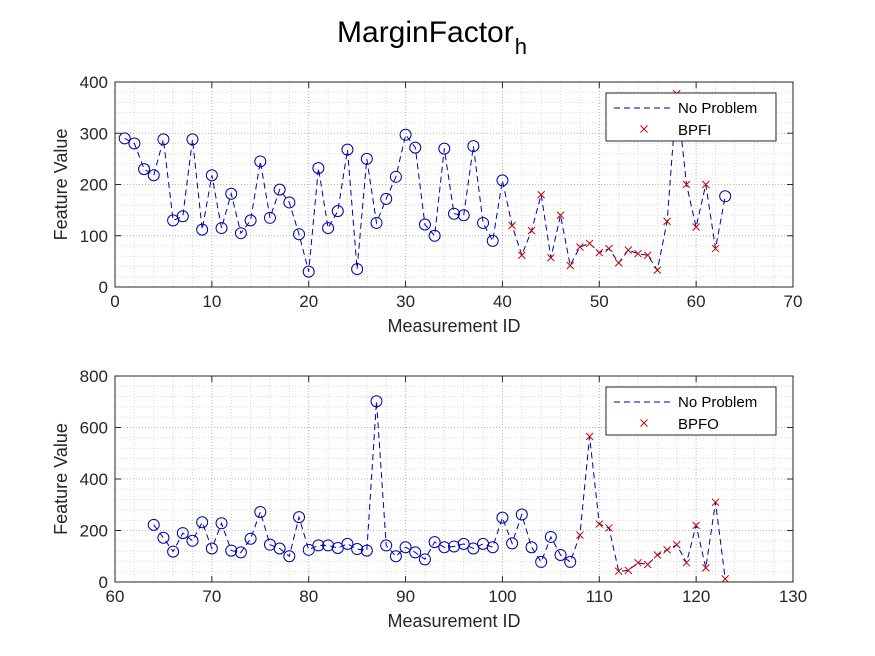  Describe the element at coordinates (698, 424) in the screenshot. I see `legend-label-fault: BPFO` at that location.